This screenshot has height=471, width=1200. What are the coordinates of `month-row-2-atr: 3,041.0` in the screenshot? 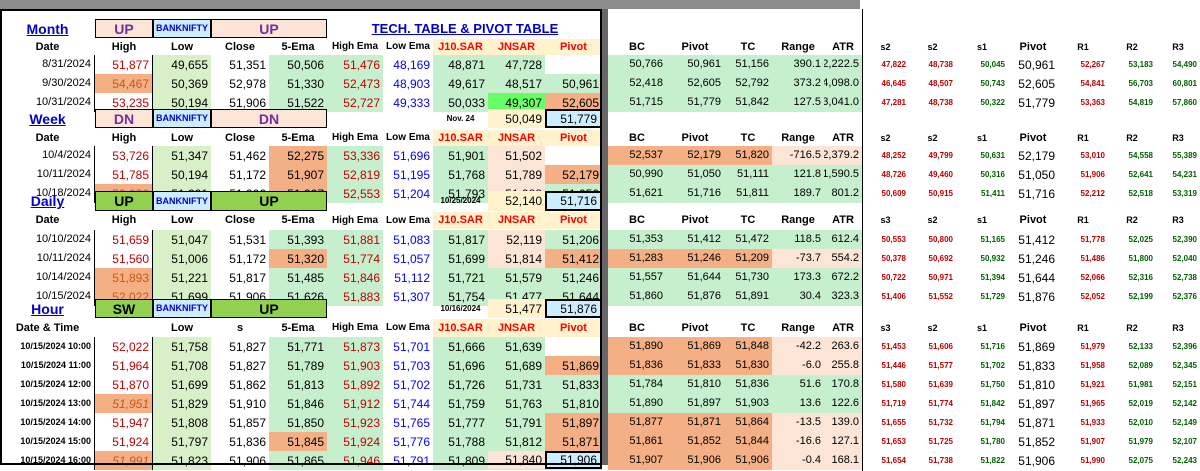 It's located at (843, 102).